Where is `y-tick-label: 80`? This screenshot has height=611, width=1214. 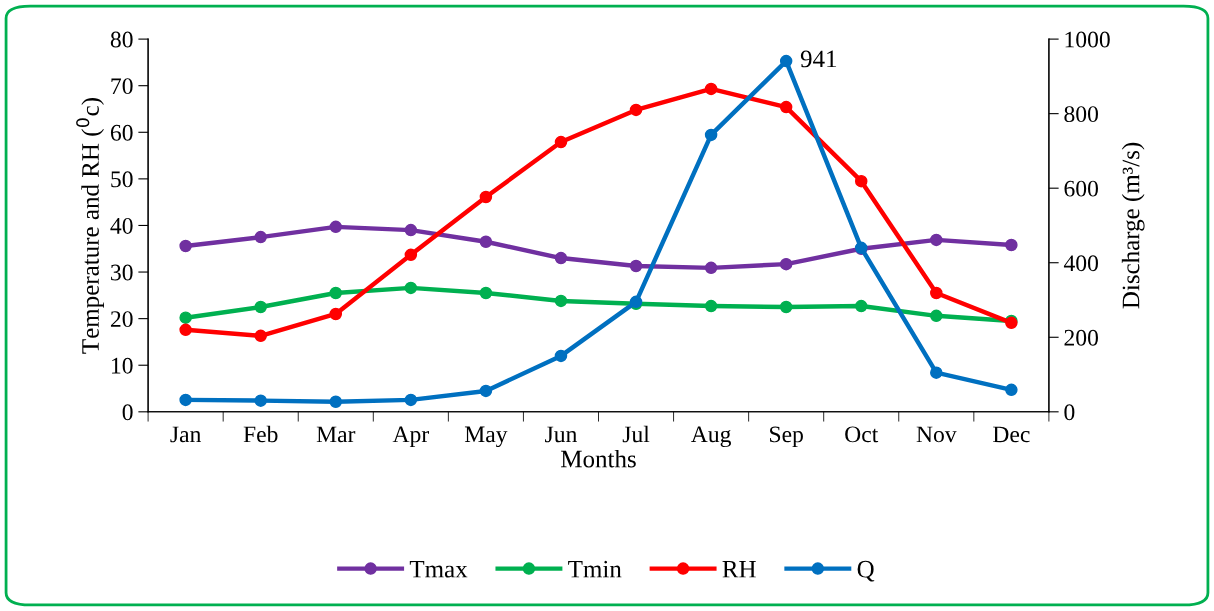 y-tick-label: 80 is located at coordinates (121, 39).